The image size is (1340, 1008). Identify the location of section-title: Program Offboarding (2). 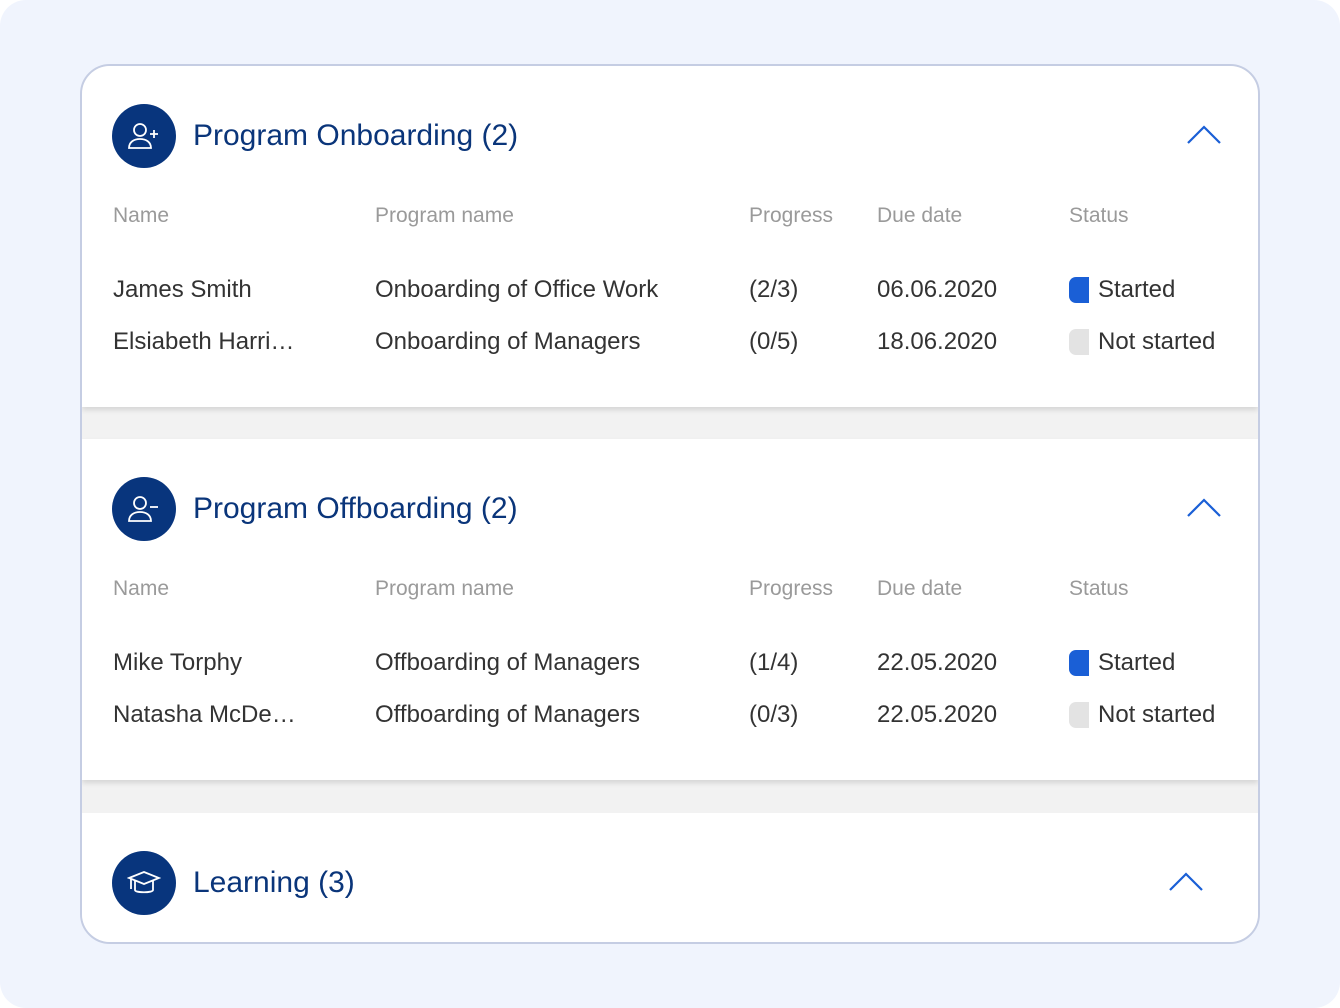
(355, 508).